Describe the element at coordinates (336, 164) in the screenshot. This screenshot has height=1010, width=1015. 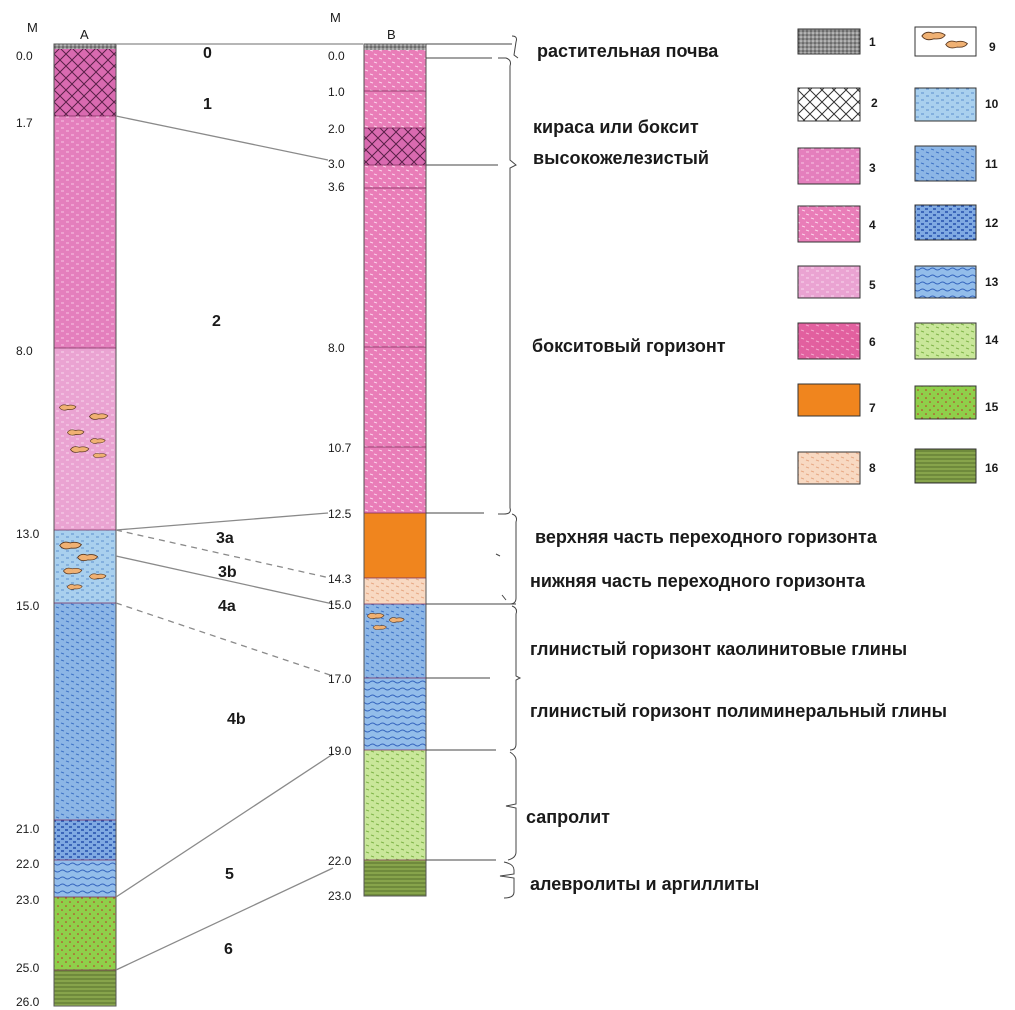
I see `depth-b-3: 3.0` at that location.